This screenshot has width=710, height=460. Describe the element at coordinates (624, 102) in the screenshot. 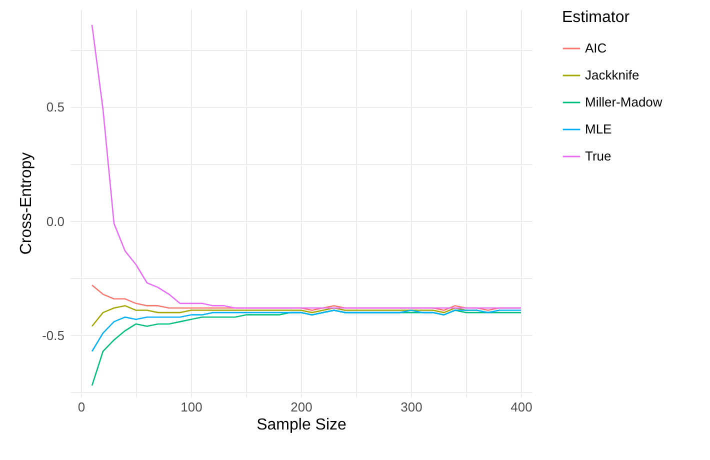

I see `legend-label: Miller-Madow` at that location.